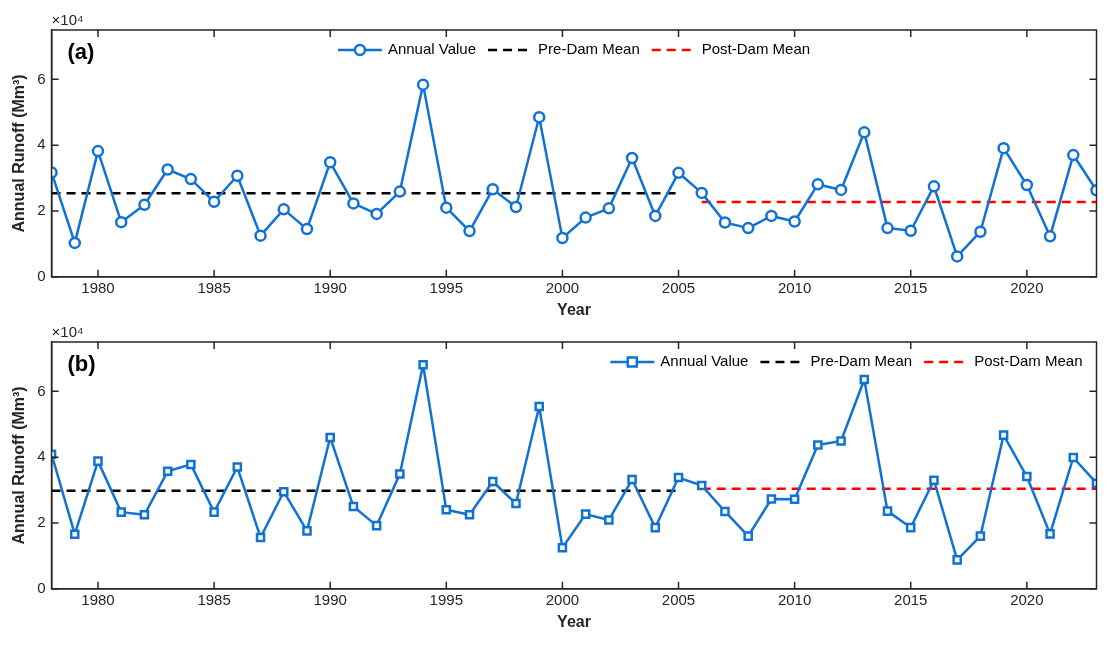  I want to click on y-tick-label: 6, so click(41, 390).